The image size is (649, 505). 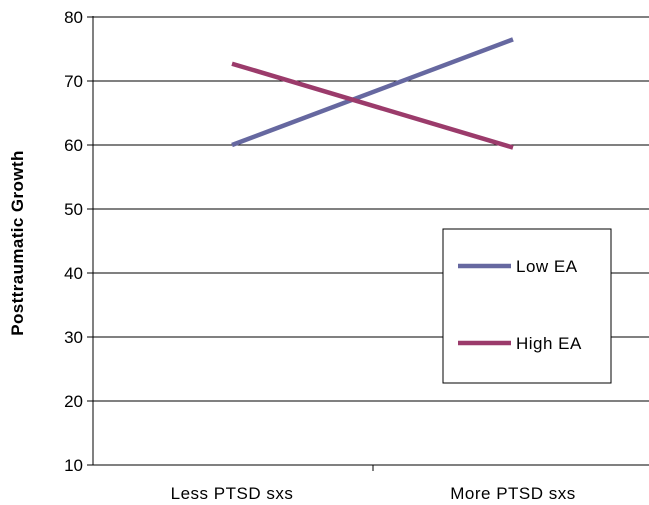 What do you see at coordinates (73, 241) in the screenshot?
I see `y-tick-labels: 10 20 30 40 50 60 70 80` at bounding box center [73, 241].